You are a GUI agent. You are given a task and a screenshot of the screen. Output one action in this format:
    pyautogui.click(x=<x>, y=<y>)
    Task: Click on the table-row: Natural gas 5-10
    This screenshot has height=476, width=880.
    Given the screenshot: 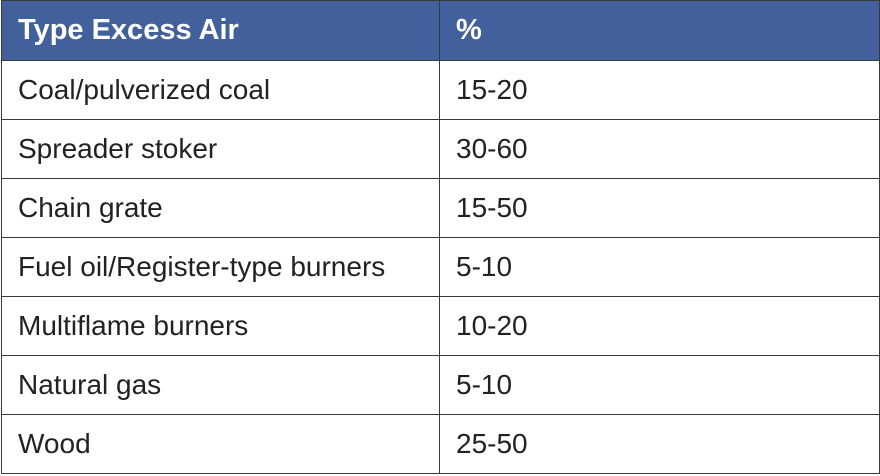 What is the action you would take?
    pyautogui.click(x=440, y=385)
    